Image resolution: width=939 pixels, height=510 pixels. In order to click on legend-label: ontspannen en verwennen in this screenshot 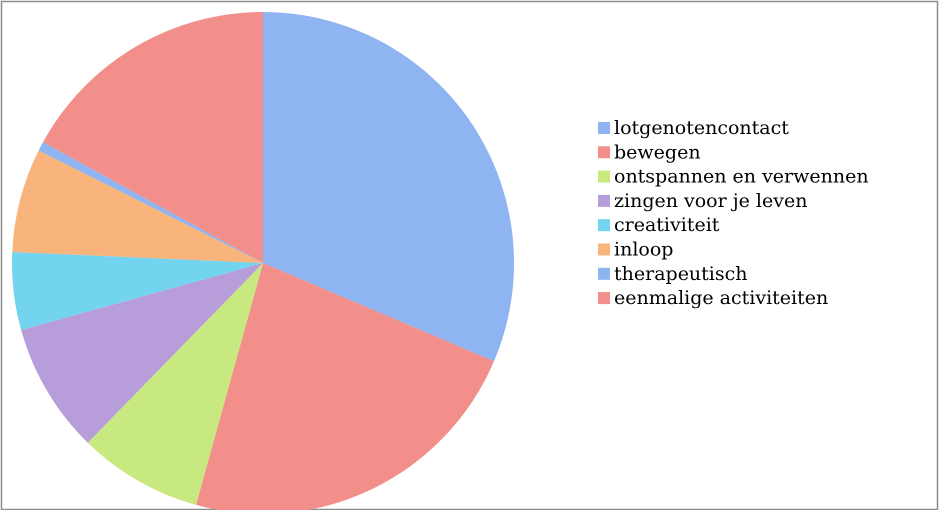, I will do `click(741, 177)`.